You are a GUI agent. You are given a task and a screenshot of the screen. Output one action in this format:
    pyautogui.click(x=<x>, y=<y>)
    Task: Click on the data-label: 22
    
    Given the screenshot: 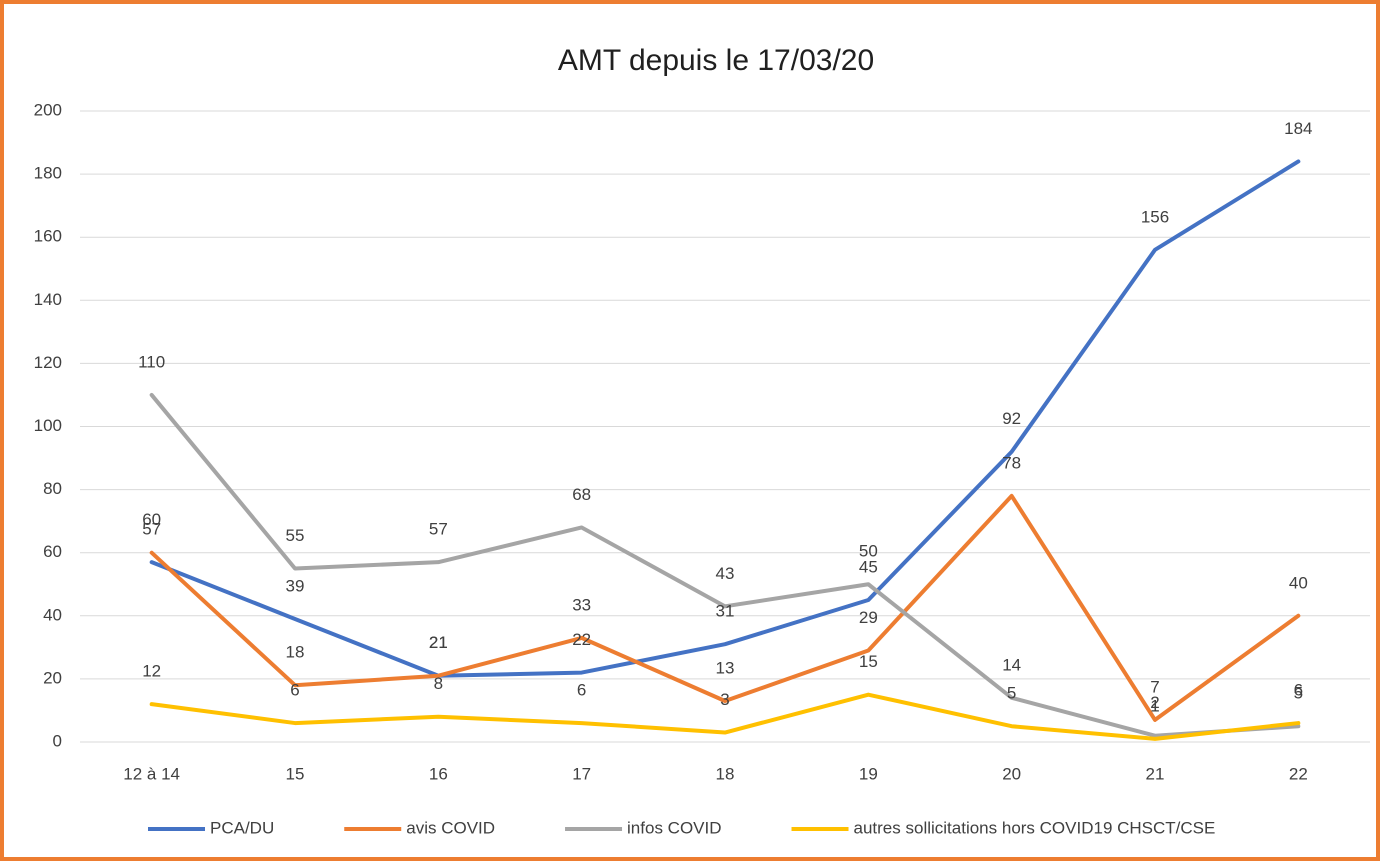 What is the action you would take?
    pyautogui.click(x=581, y=639)
    